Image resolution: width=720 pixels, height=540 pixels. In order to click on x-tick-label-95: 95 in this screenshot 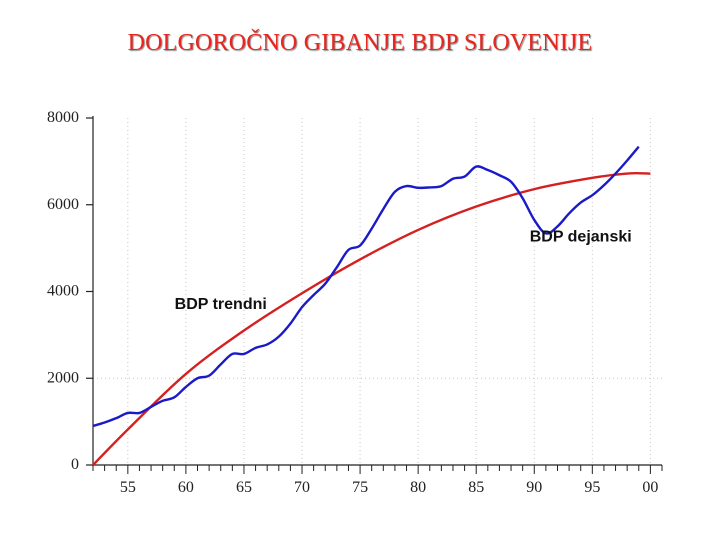, I will do `click(592, 487)`.